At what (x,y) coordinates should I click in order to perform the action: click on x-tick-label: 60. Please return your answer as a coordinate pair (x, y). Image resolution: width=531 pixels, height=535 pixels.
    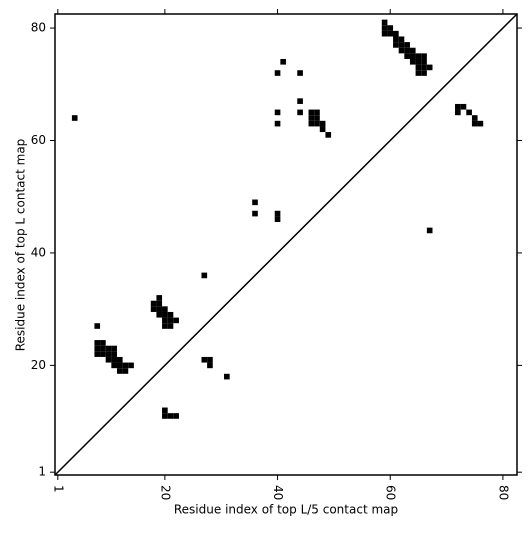
    Looking at the image, I should click on (391, 492).